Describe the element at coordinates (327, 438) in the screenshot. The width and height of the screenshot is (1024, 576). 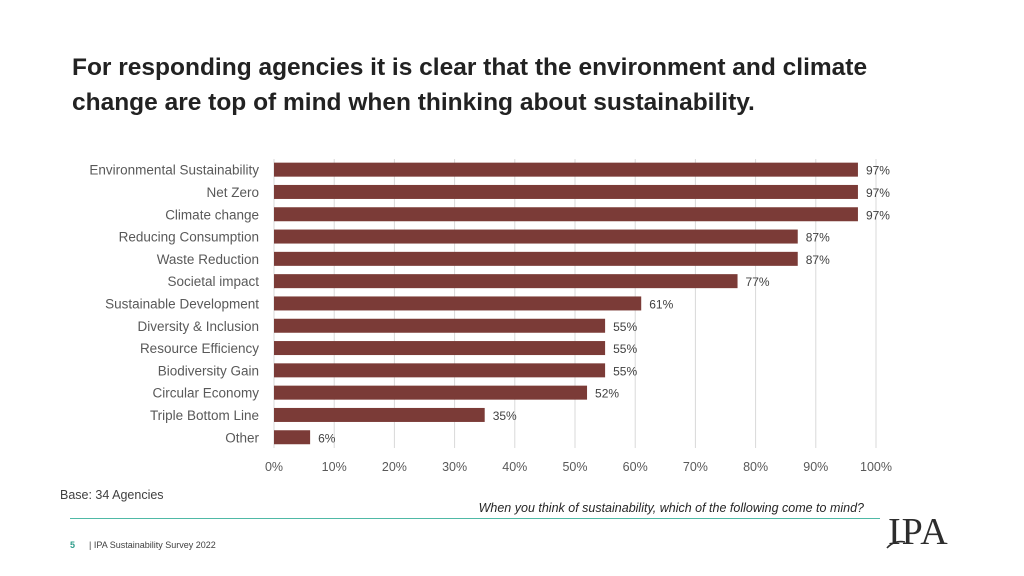
I see `value-label: 6%` at that location.